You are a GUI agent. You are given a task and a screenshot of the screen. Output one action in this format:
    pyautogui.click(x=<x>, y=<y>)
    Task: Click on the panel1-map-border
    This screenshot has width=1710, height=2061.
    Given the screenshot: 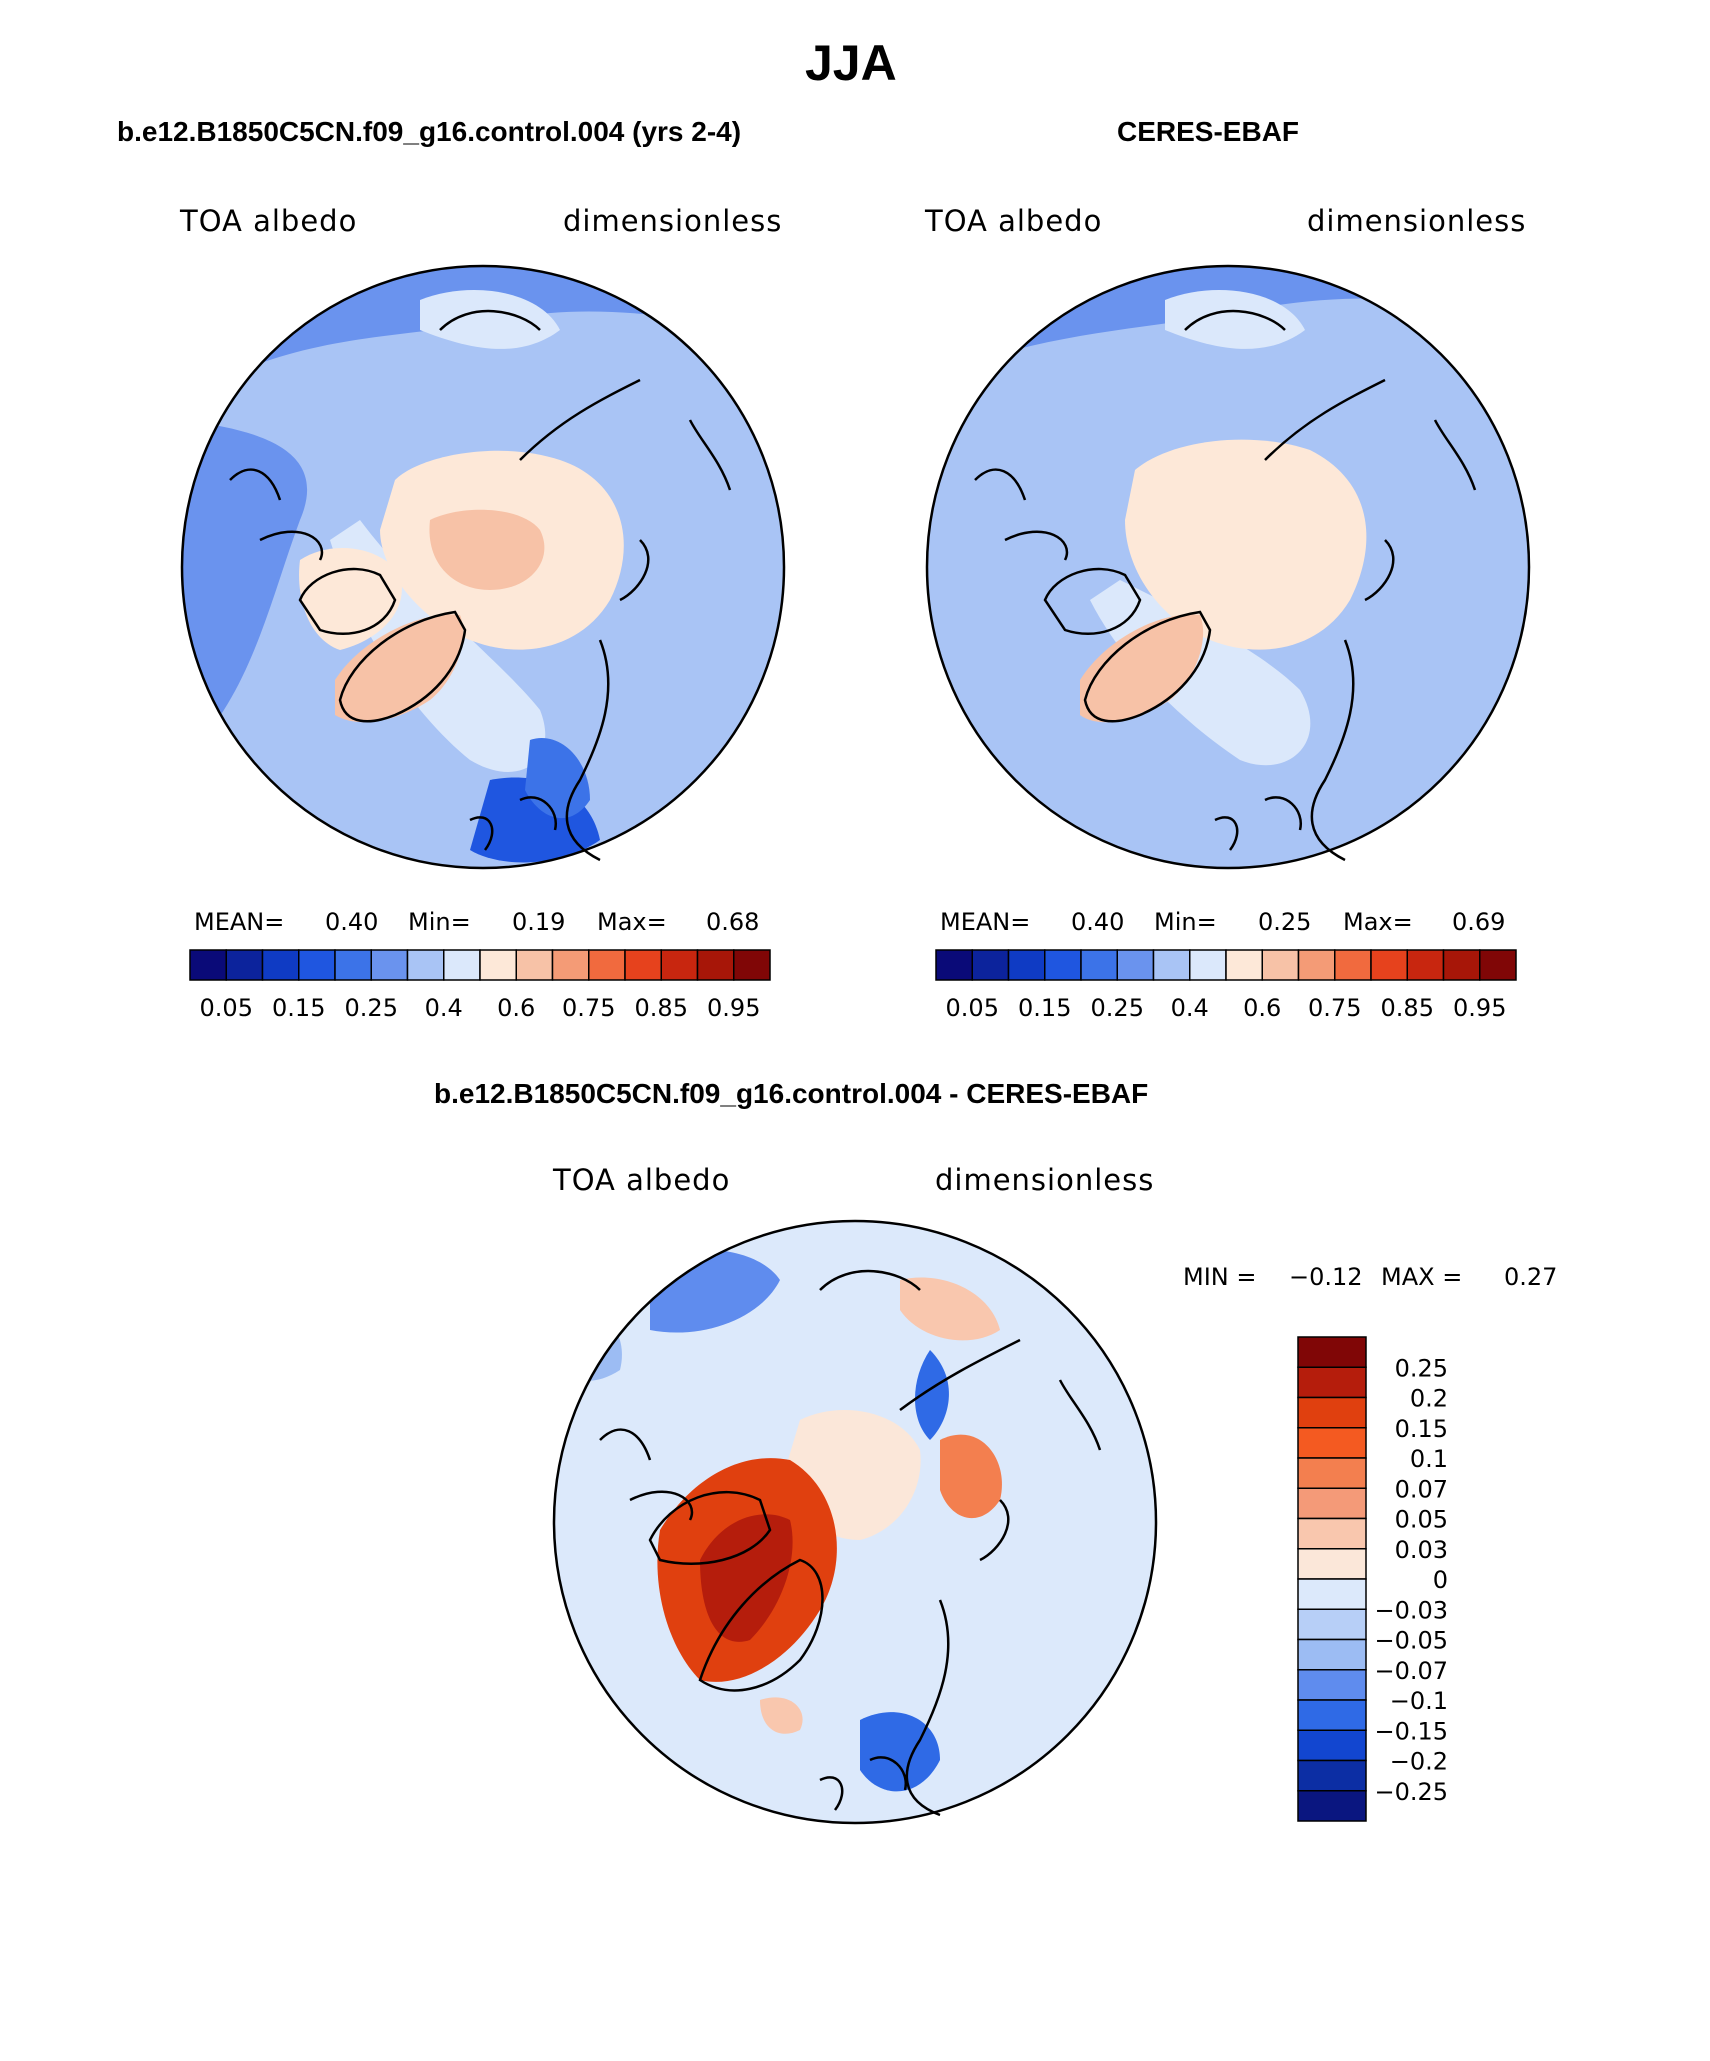 What is the action you would take?
    pyautogui.click(x=483, y=567)
    